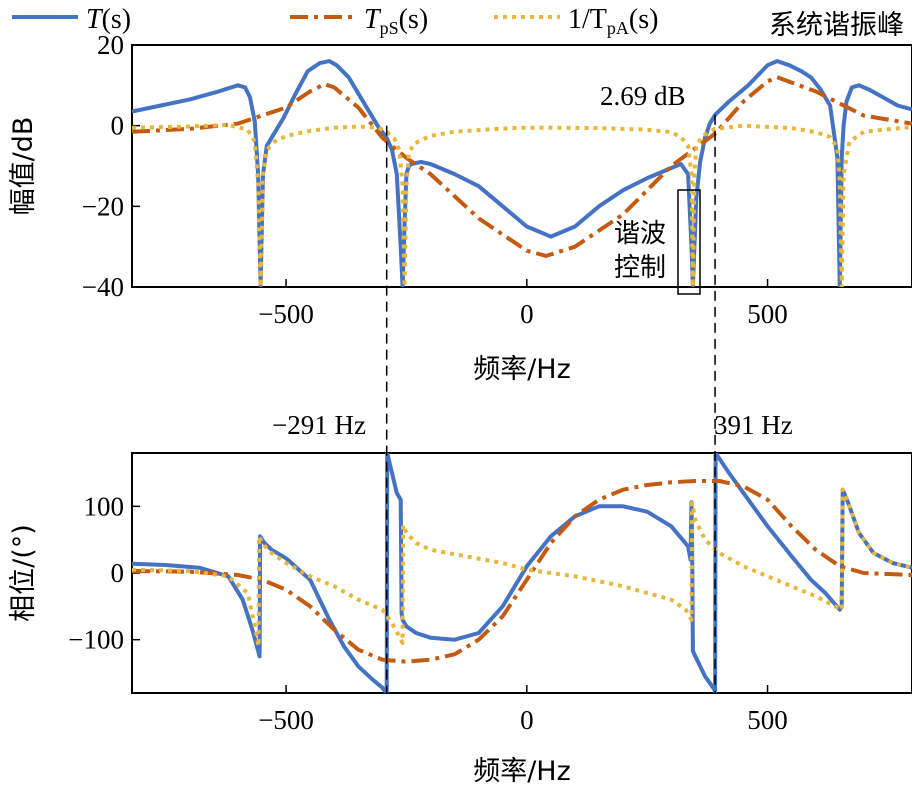  Describe the element at coordinates (396, 21) in the screenshot. I see `legend-label-TpS: TpS(s)` at that location.